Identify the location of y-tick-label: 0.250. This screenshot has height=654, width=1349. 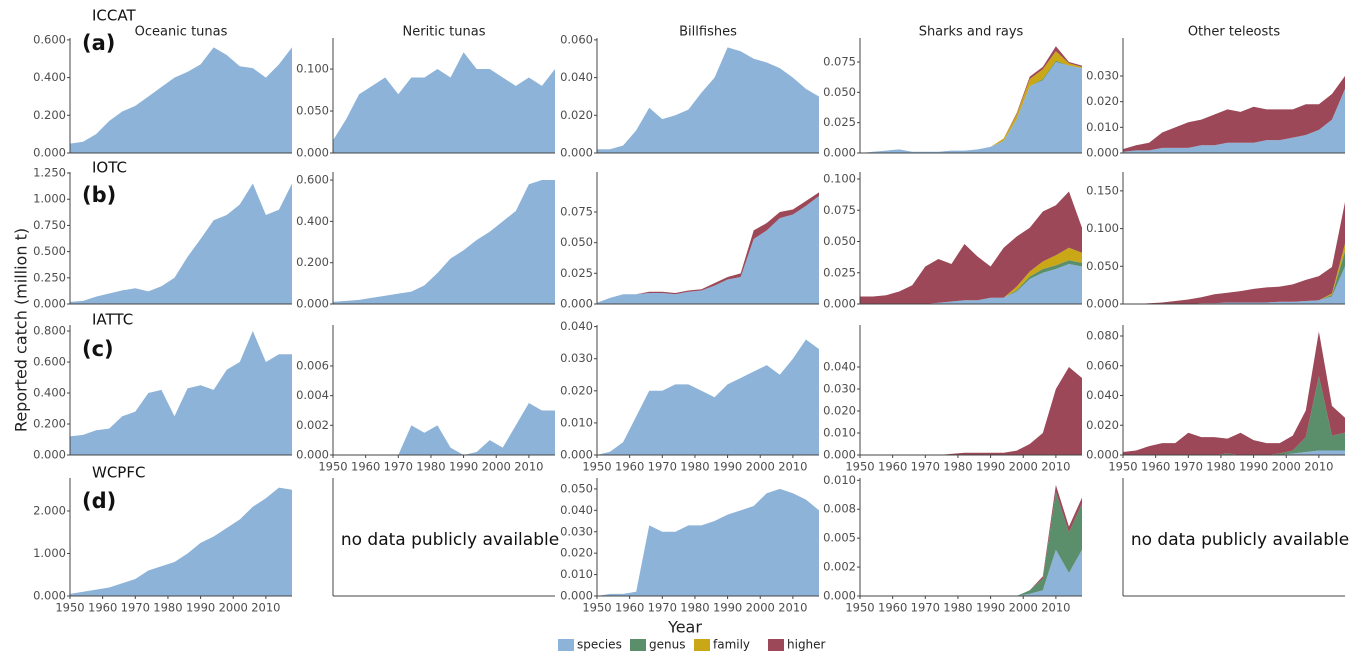
(49, 277).